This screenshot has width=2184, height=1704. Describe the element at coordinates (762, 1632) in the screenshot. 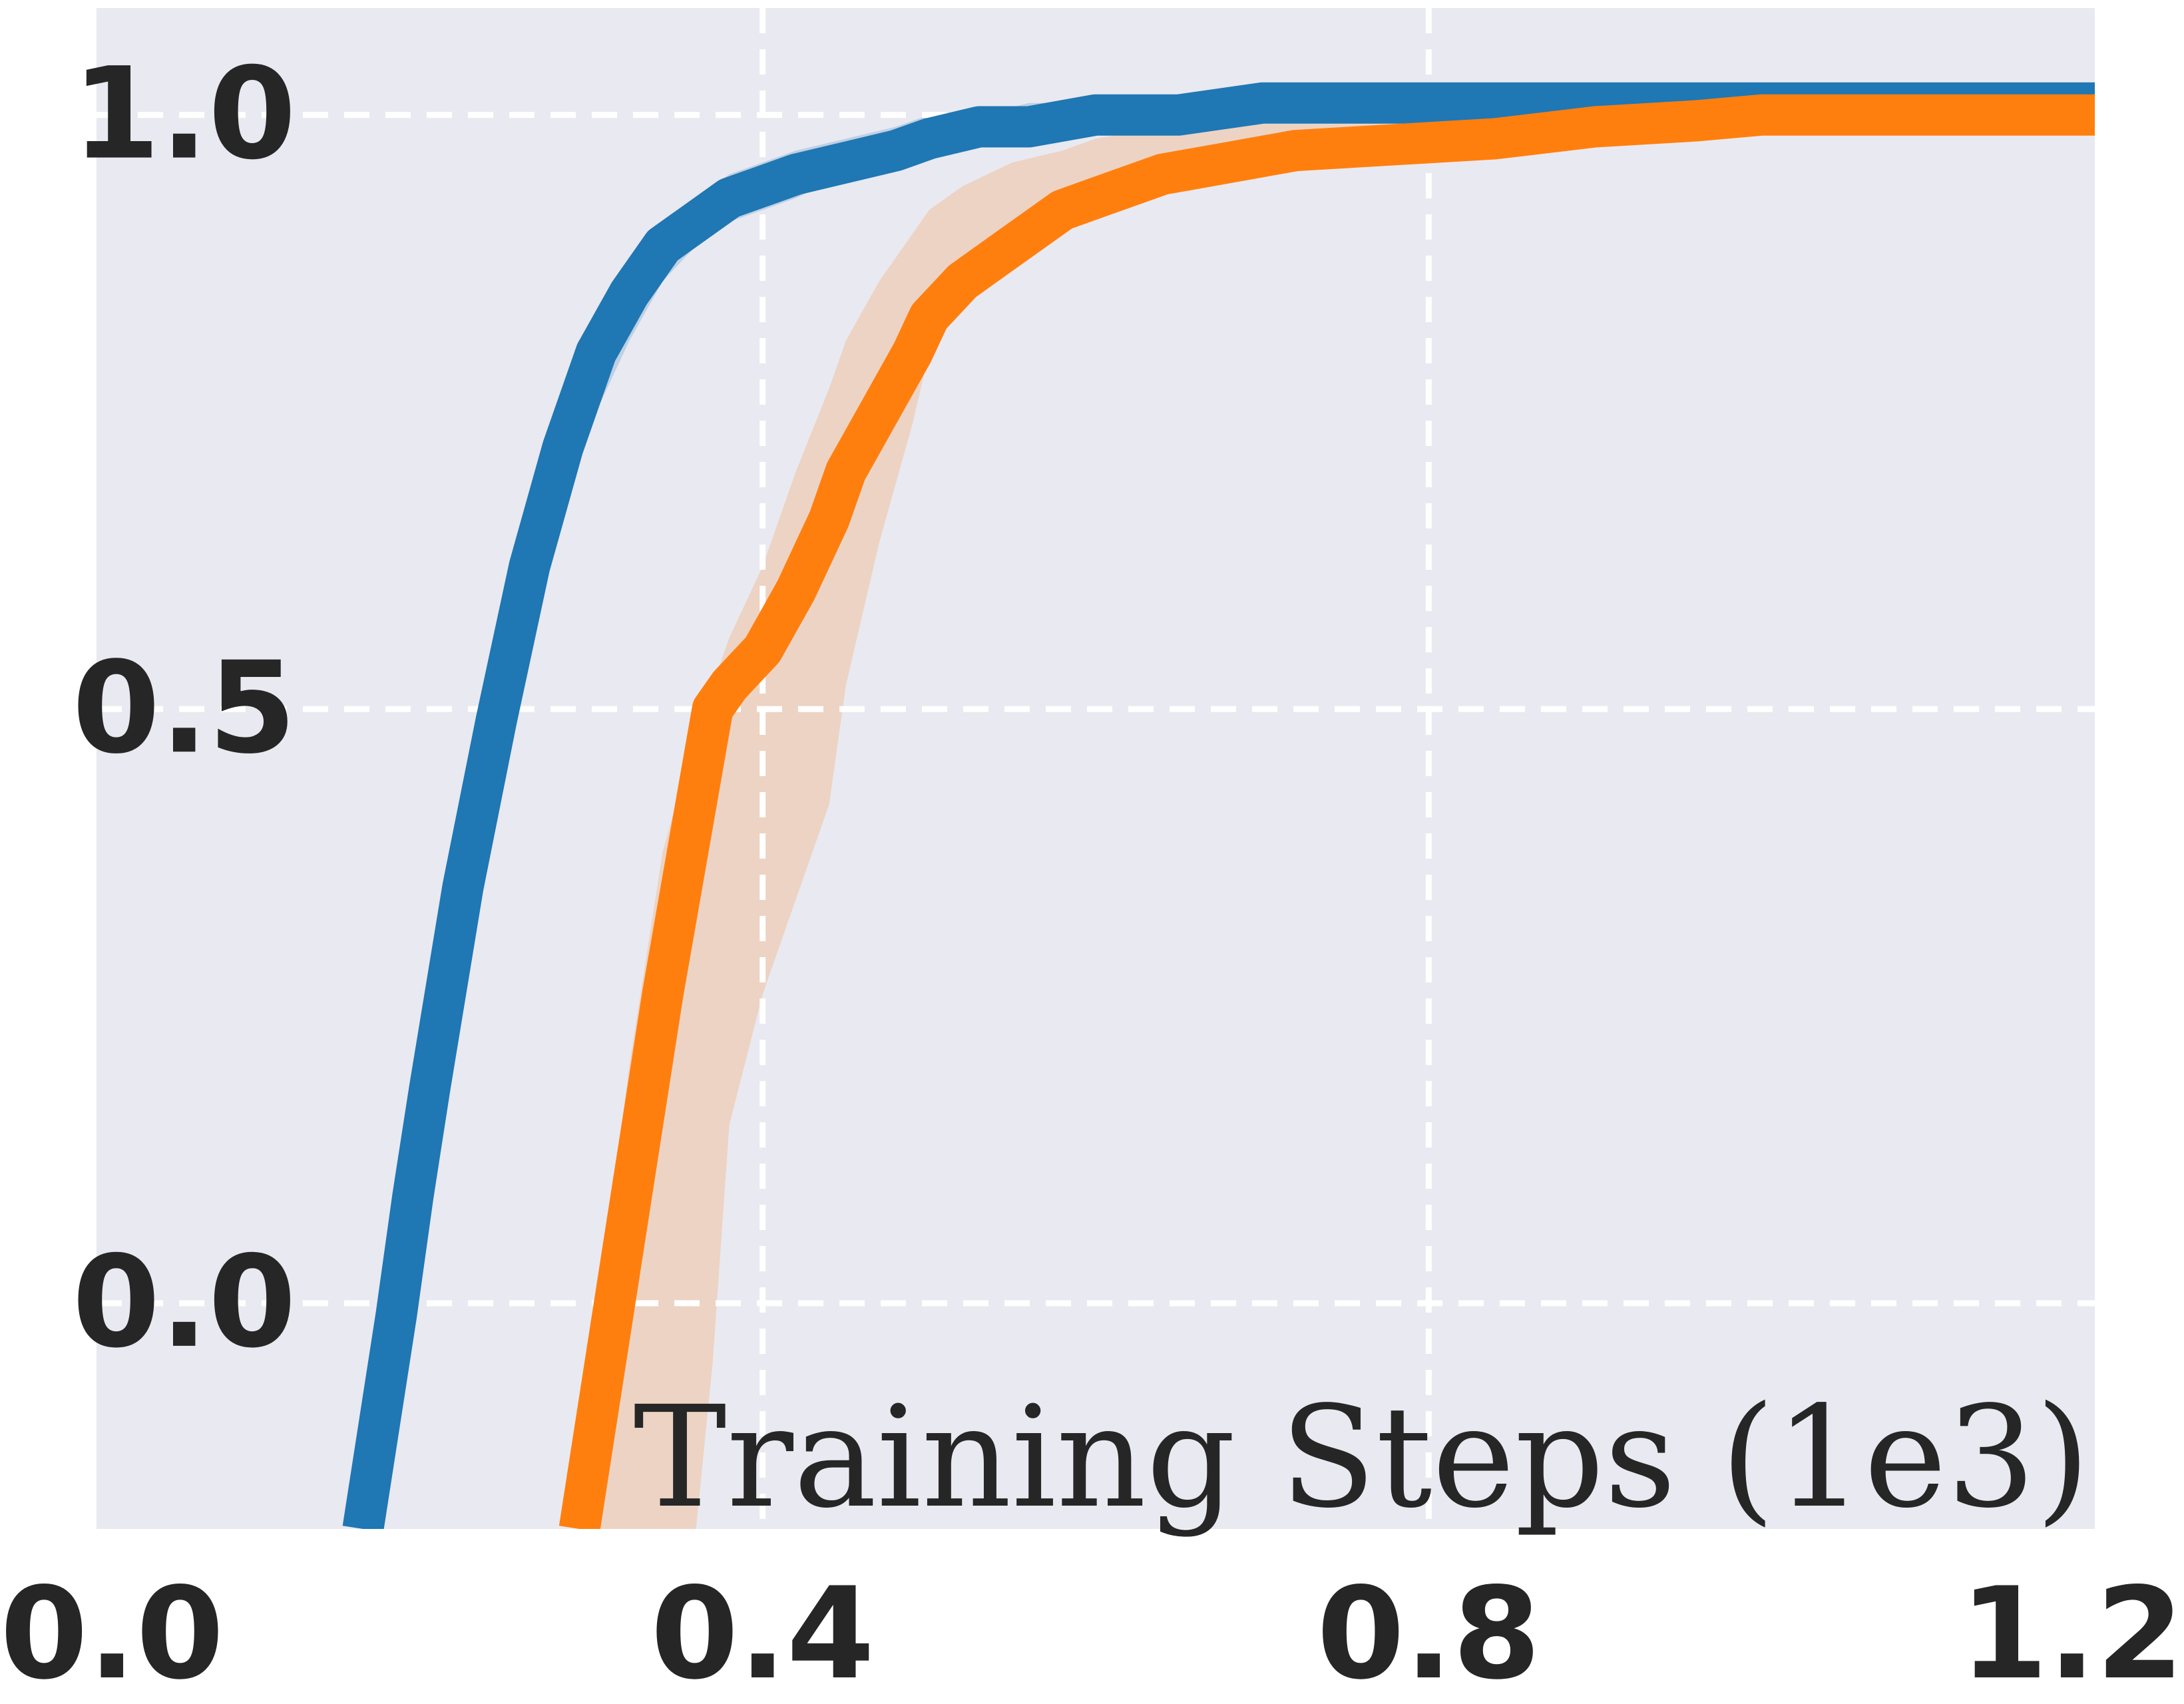

I see `x-tick-label: 0.4` at that location.